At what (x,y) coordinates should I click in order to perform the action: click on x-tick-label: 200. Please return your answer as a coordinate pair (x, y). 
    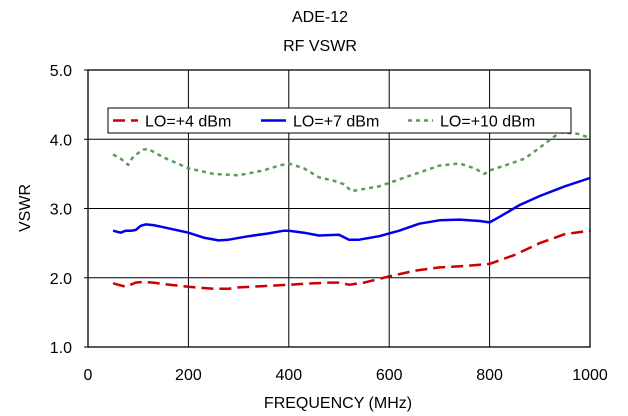
    Looking at the image, I should click on (188, 375).